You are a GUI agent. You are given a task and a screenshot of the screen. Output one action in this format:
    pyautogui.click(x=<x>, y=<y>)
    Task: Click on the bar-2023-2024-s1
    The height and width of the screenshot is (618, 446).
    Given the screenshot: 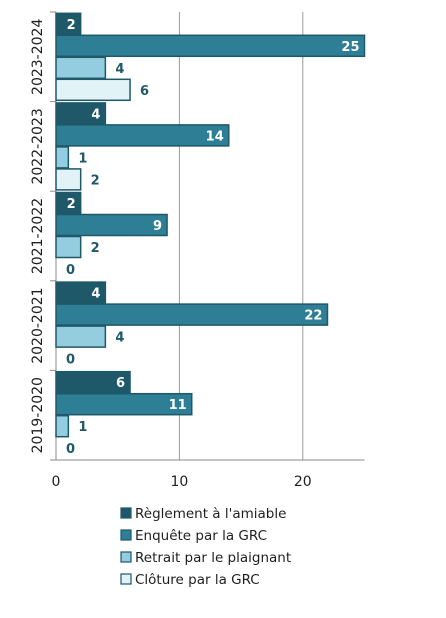 What is the action you would take?
    pyautogui.click(x=210, y=46)
    